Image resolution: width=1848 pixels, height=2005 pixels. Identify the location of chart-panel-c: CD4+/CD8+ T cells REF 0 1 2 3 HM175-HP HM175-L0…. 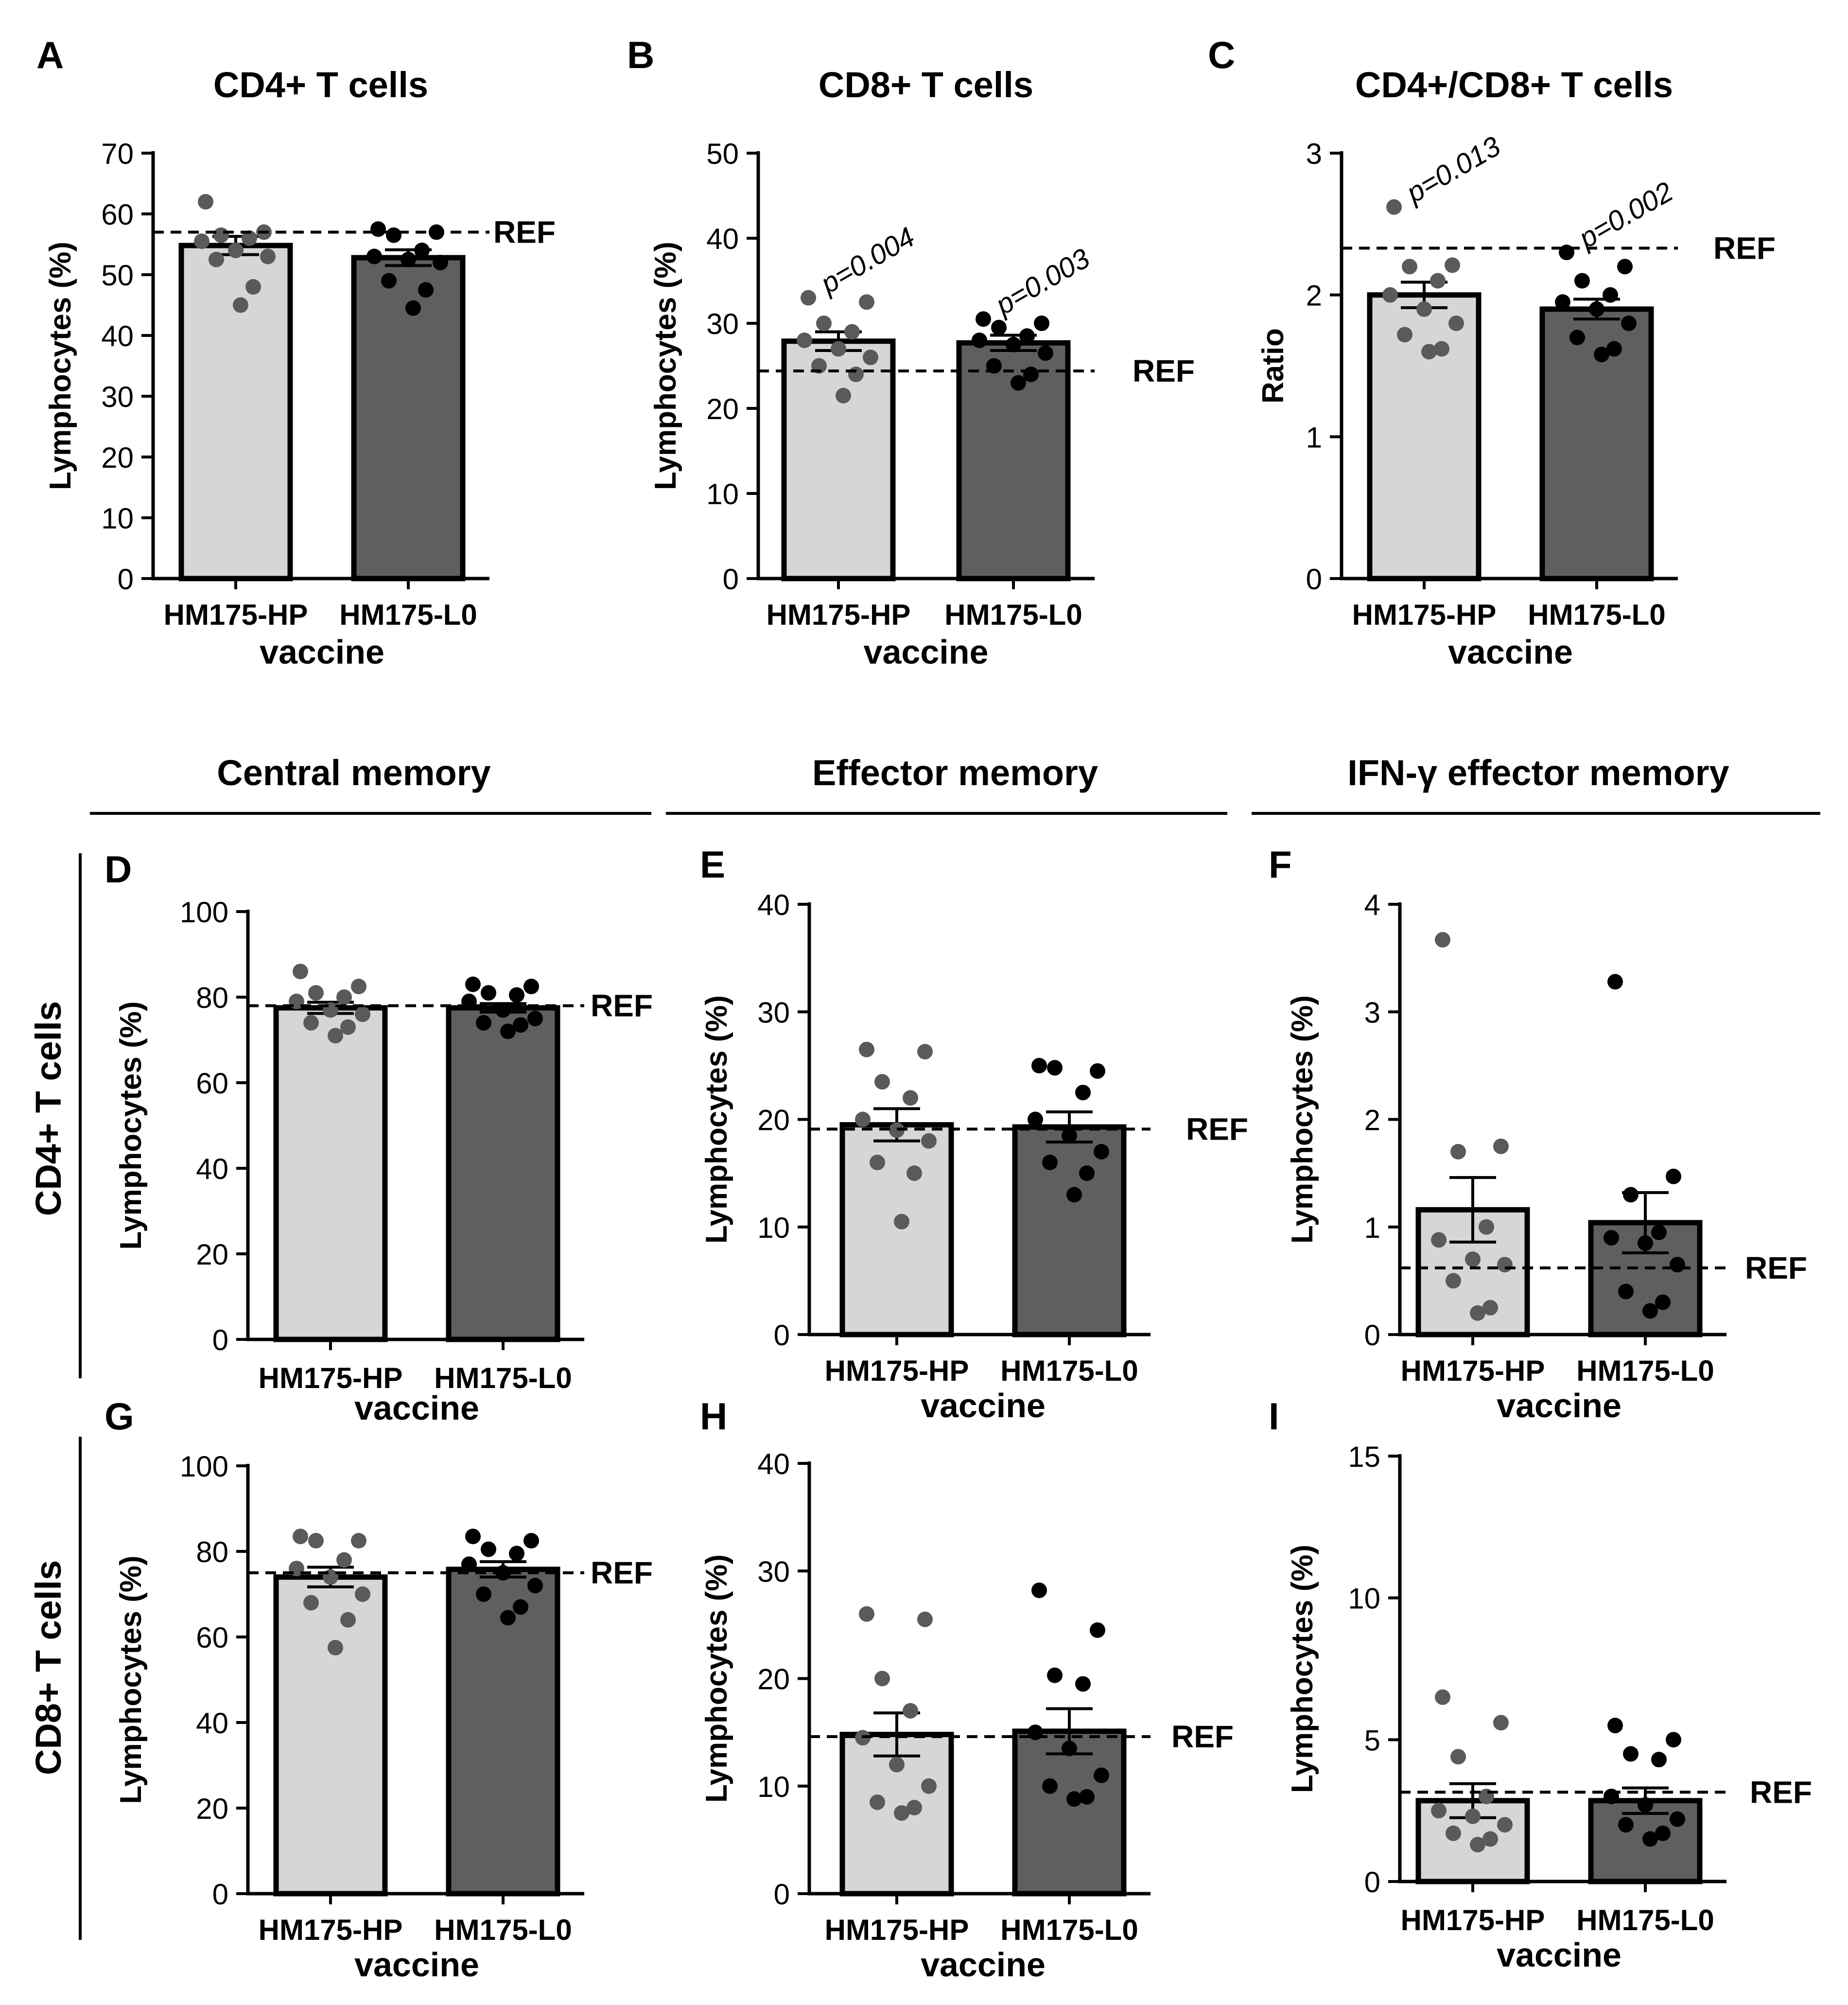
(1516, 368).